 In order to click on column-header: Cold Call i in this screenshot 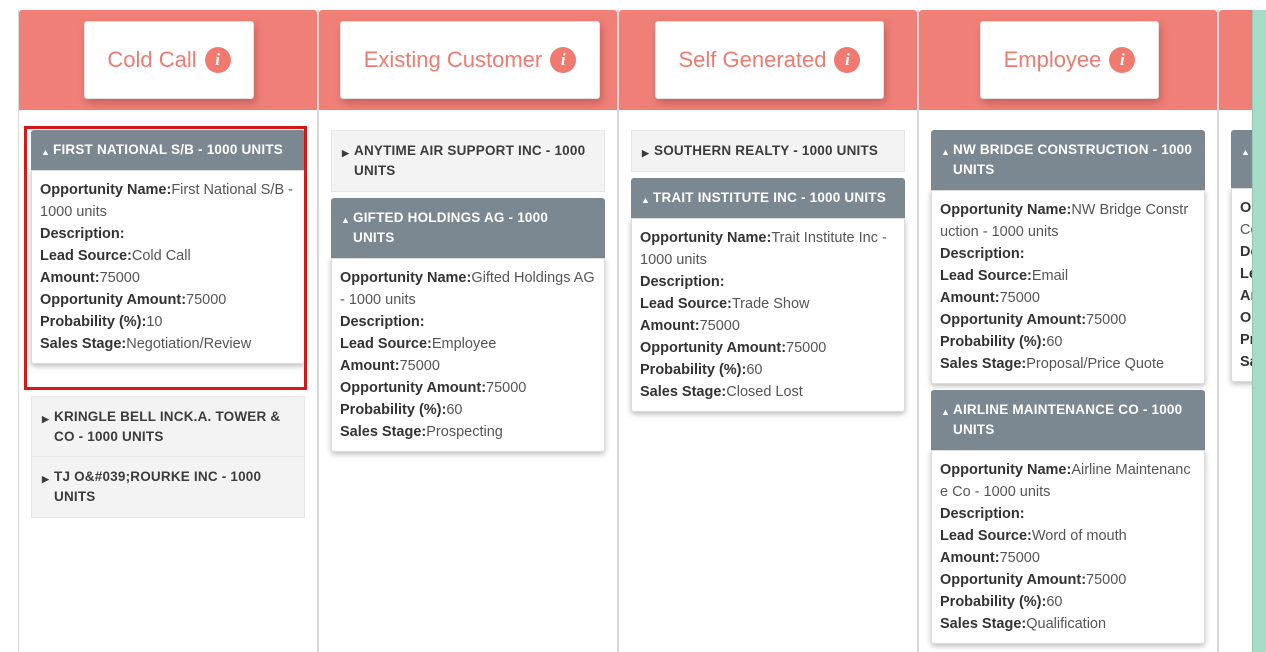, I will do `click(168, 60)`.